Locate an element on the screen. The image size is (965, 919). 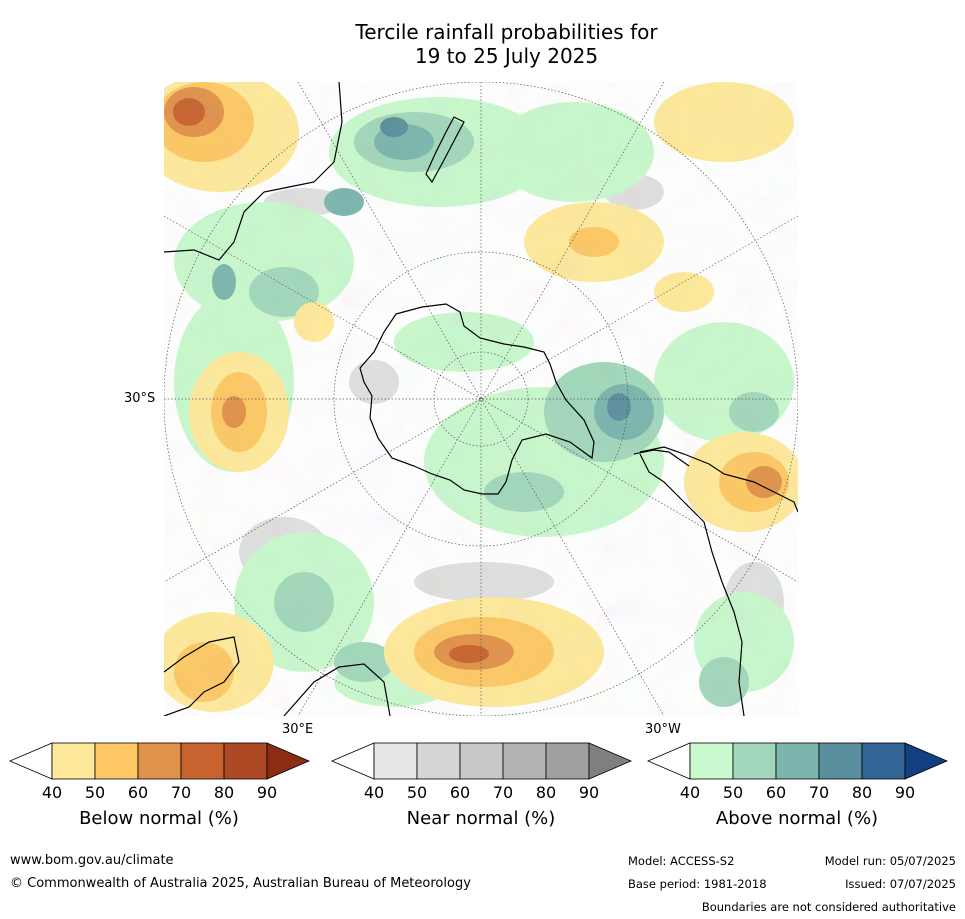
australia-coastline is located at coordinates (253, 171).